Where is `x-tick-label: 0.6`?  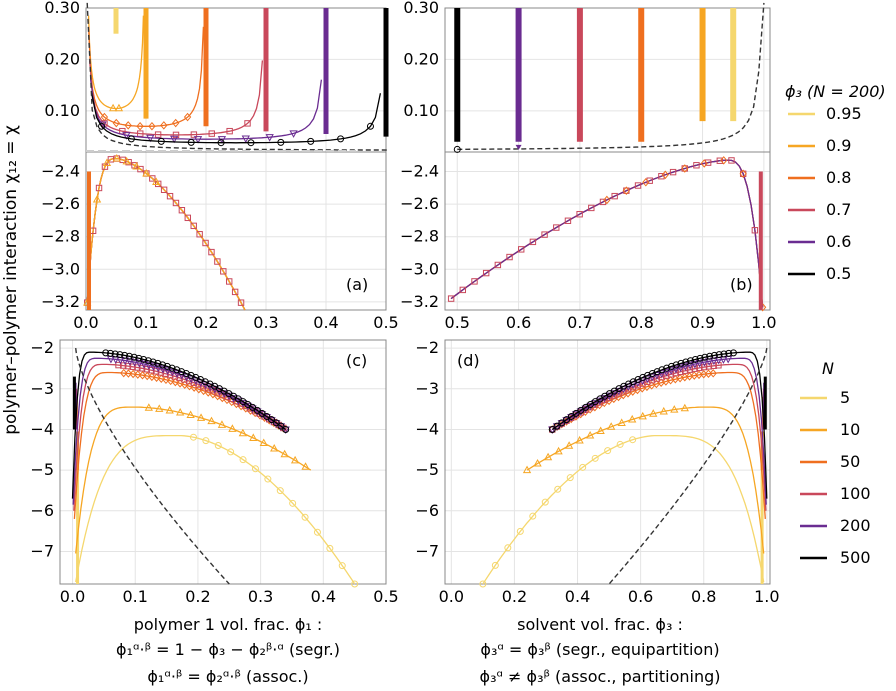
x-tick-label: 0.6 is located at coordinates (640, 596).